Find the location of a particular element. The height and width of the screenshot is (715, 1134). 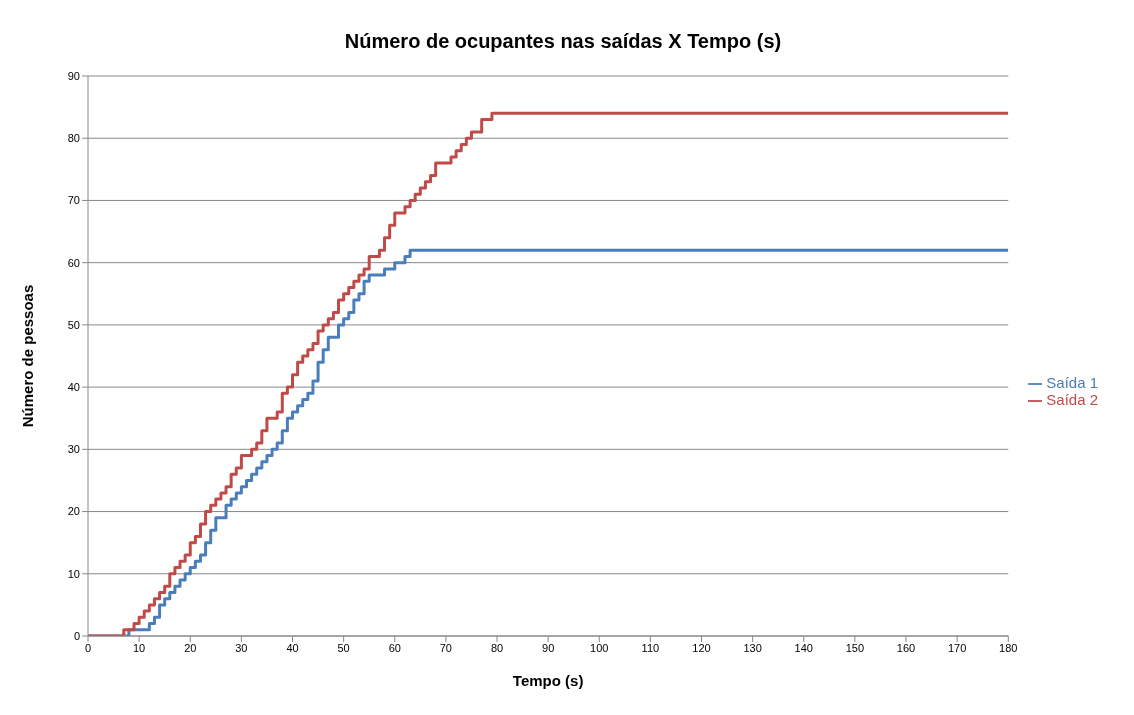

x-tick-label: 160 is located at coordinates (906, 647).